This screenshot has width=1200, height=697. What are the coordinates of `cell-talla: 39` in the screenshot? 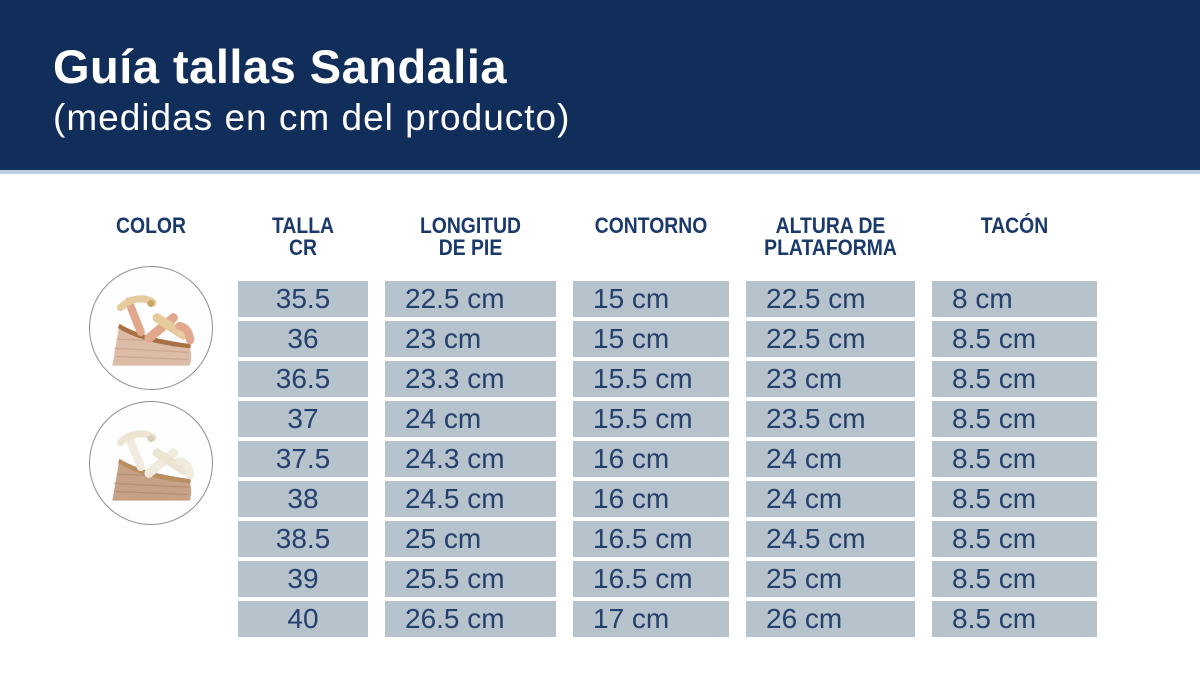 It's located at (303, 579).